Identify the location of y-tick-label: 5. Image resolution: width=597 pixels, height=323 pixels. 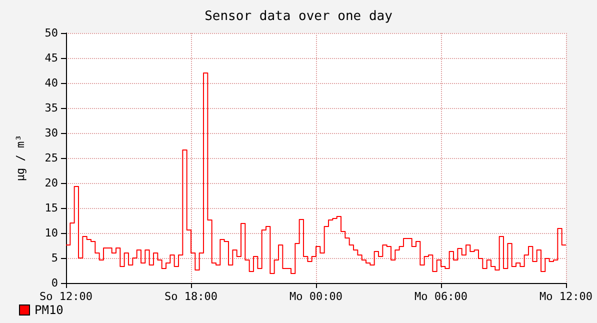
(54, 258).